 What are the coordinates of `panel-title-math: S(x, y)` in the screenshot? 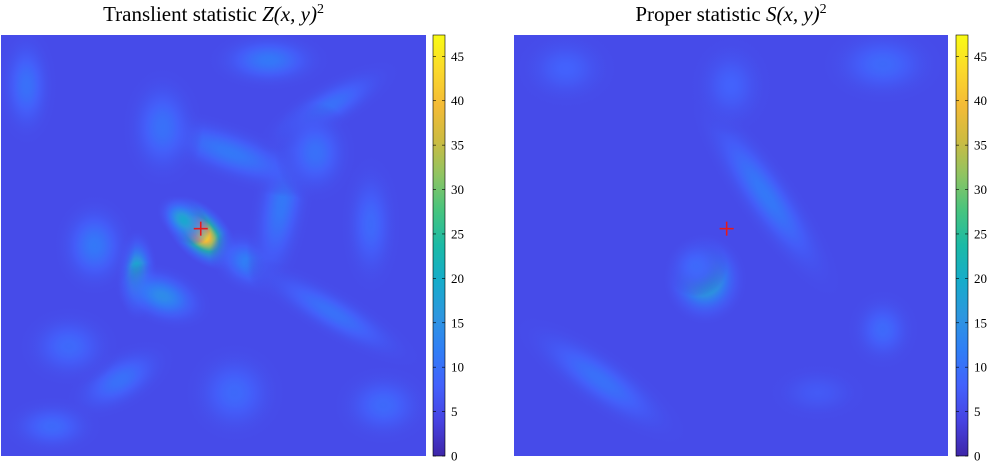 It's located at (793, 14).